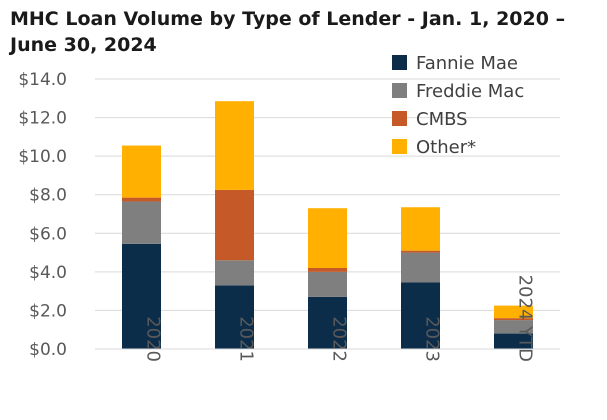 Image resolution: width=607 pixels, height=420 pixels. What do you see at coordinates (339, 339) in the screenshot?
I see `x-tick-label: 2022` at bounding box center [339, 339].